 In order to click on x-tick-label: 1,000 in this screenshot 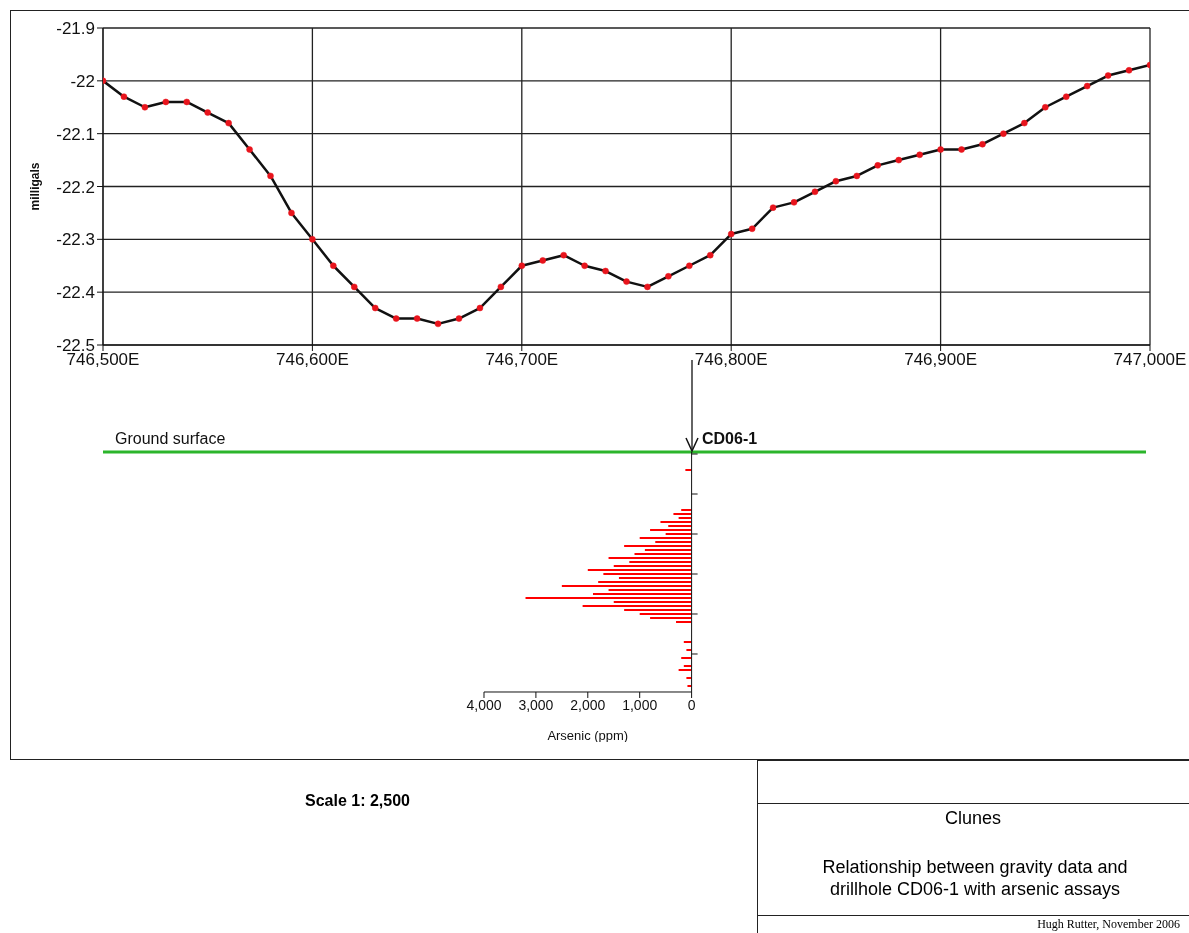, I will do `click(640, 704)`.